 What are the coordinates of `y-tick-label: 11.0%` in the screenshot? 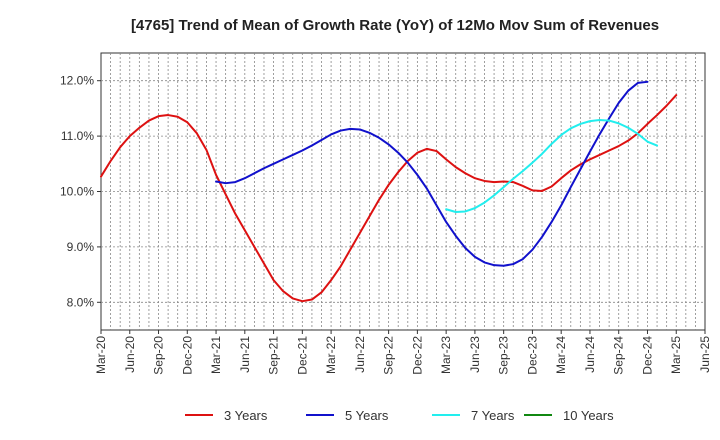 It's located at (77, 136).